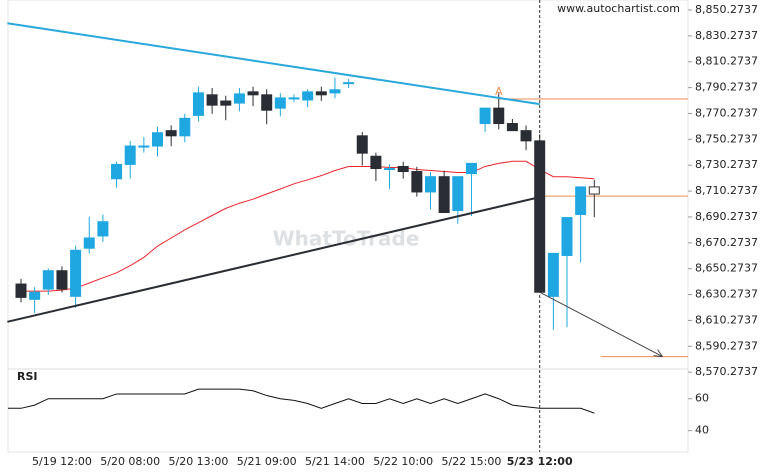 The width and height of the screenshot is (760, 475). What do you see at coordinates (273, 64) in the screenshot?
I see `resistance-line` at bounding box center [273, 64].